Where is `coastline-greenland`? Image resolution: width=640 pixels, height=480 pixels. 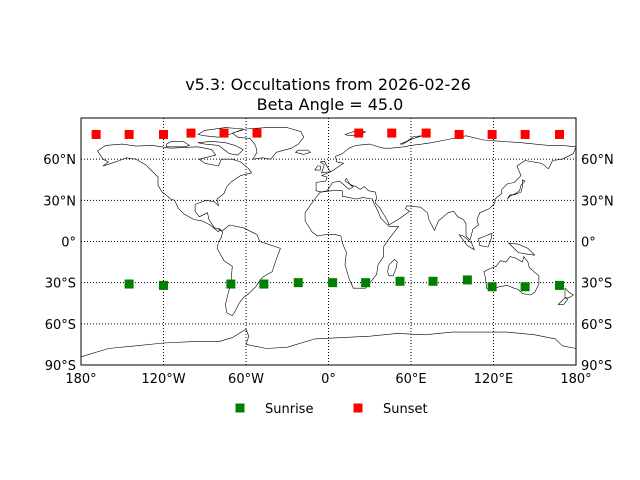
coastline-greenland is located at coordinates (268, 143).